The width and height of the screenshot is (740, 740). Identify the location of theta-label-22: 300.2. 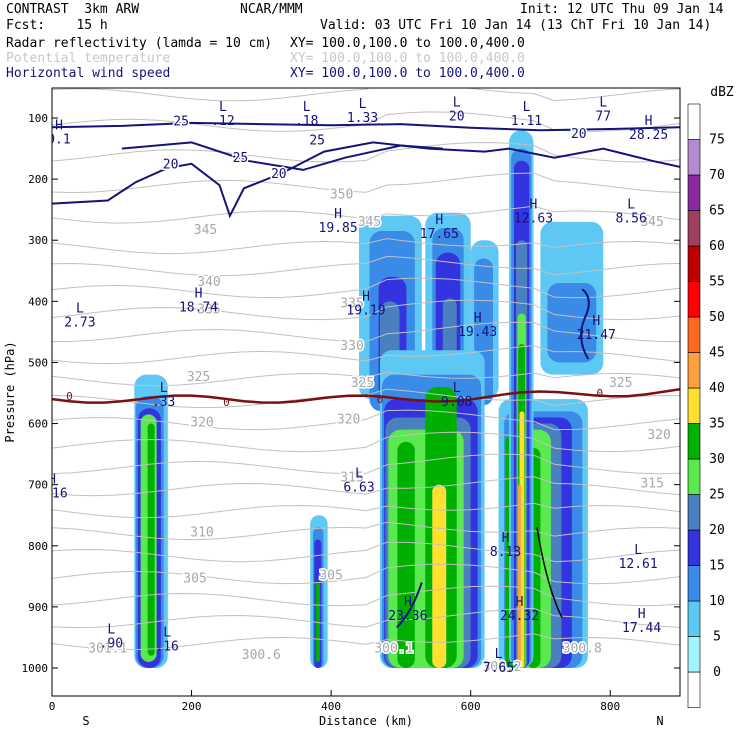
(501, 667).